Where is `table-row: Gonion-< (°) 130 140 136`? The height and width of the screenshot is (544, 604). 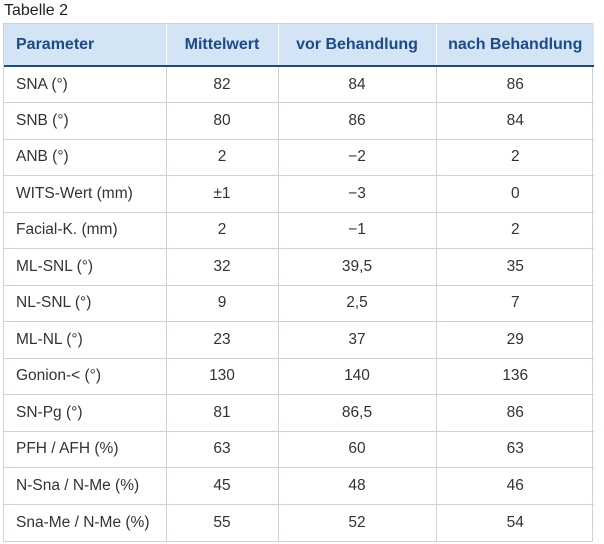 table-row: Gonion-< (°) 130 140 136 is located at coordinates (299, 376).